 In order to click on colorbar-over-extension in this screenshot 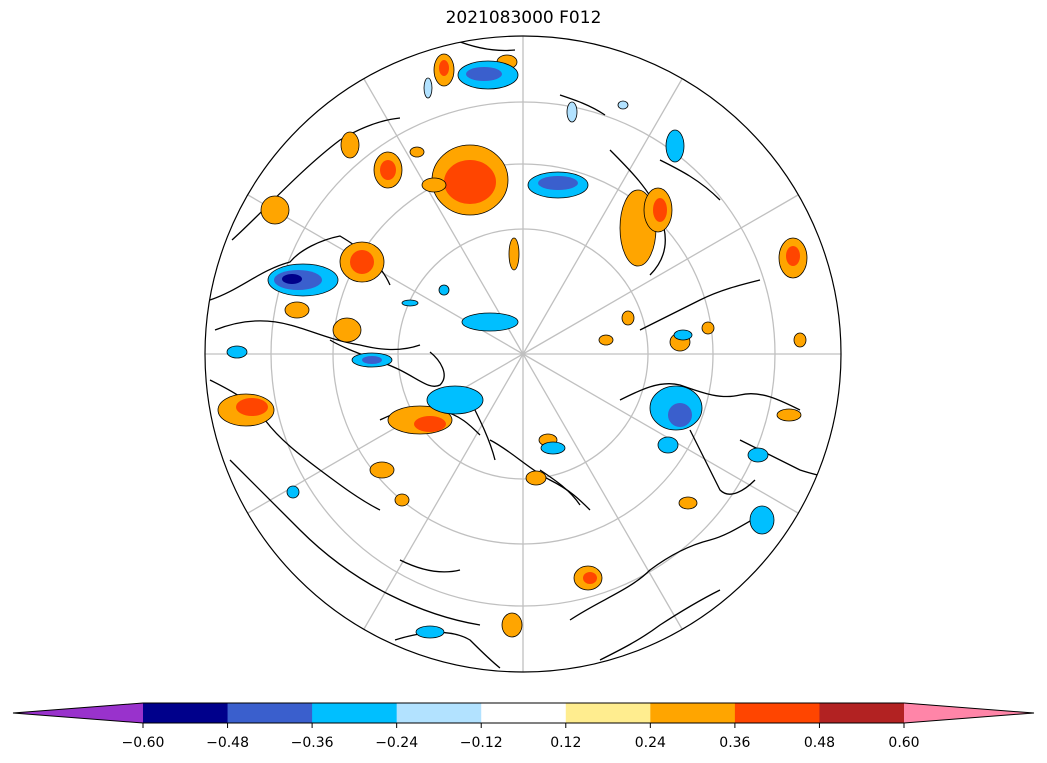, I will do `click(969, 713)`.